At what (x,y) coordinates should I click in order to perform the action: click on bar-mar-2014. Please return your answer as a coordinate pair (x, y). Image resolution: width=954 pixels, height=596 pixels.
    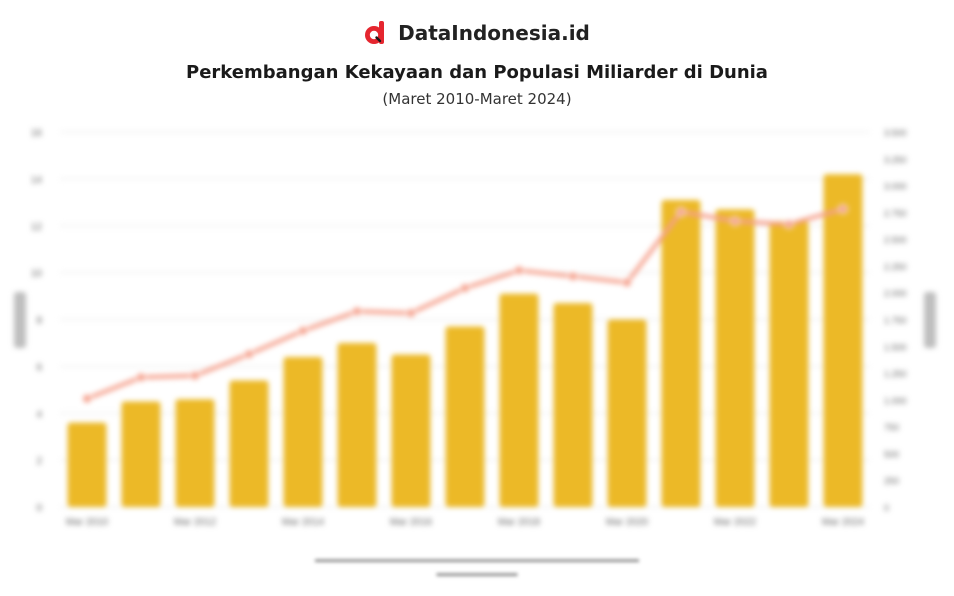
    Looking at the image, I should click on (303, 432).